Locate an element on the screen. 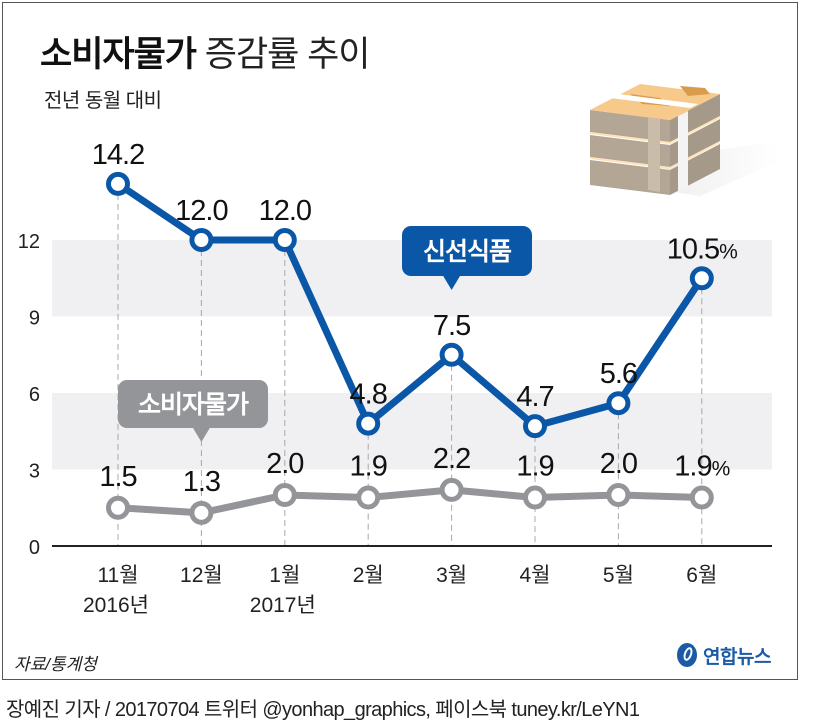 Image resolution: width=821 pixels, height=726 pixels. legend-fresh-food-pointer is located at coordinates (451, 282).